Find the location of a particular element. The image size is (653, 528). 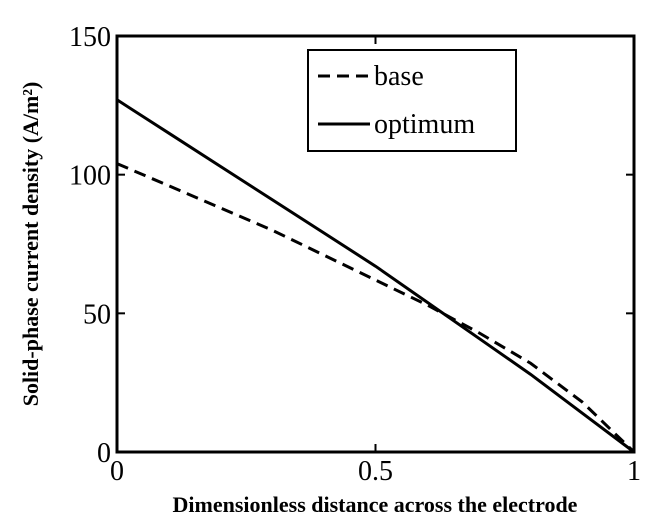

x-tick-label: 0.5 is located at coordinates (375, 471).